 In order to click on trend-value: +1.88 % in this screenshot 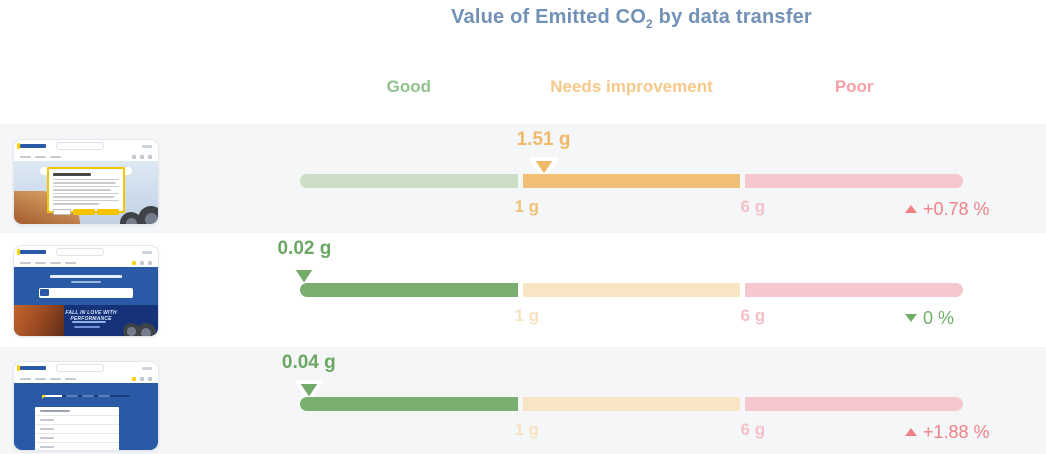, I will do `click(956, 432)`.